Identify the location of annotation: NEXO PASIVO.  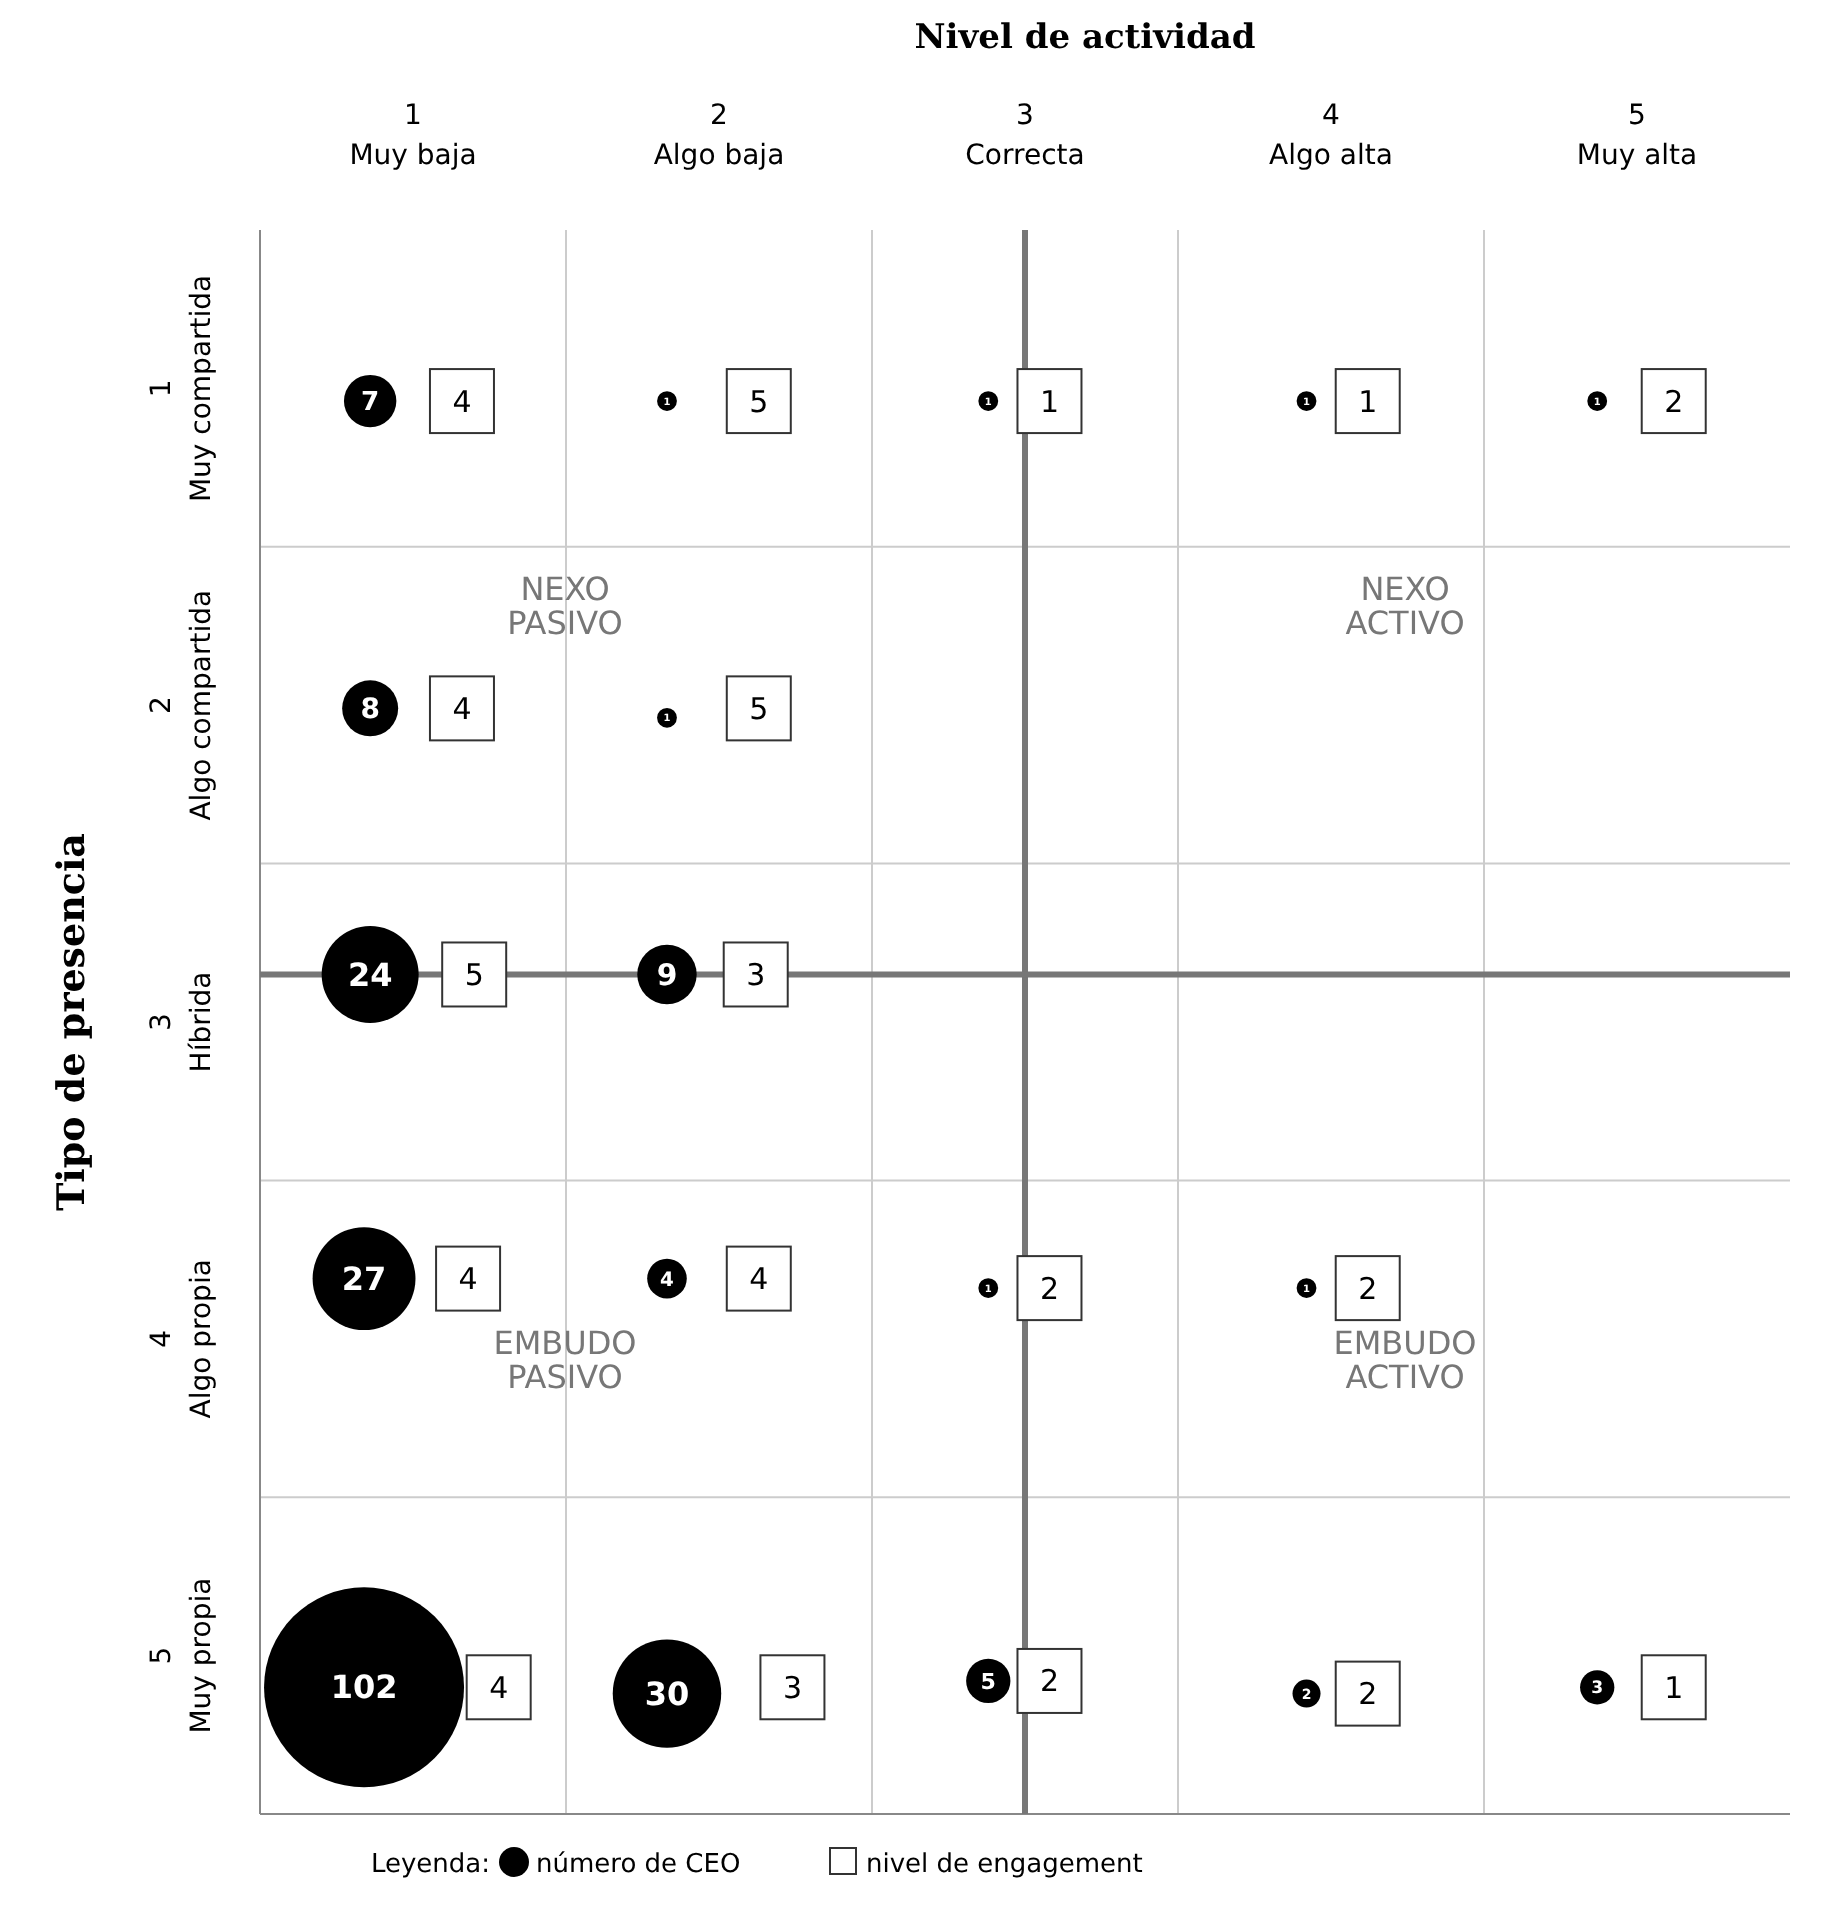
(565, 606).